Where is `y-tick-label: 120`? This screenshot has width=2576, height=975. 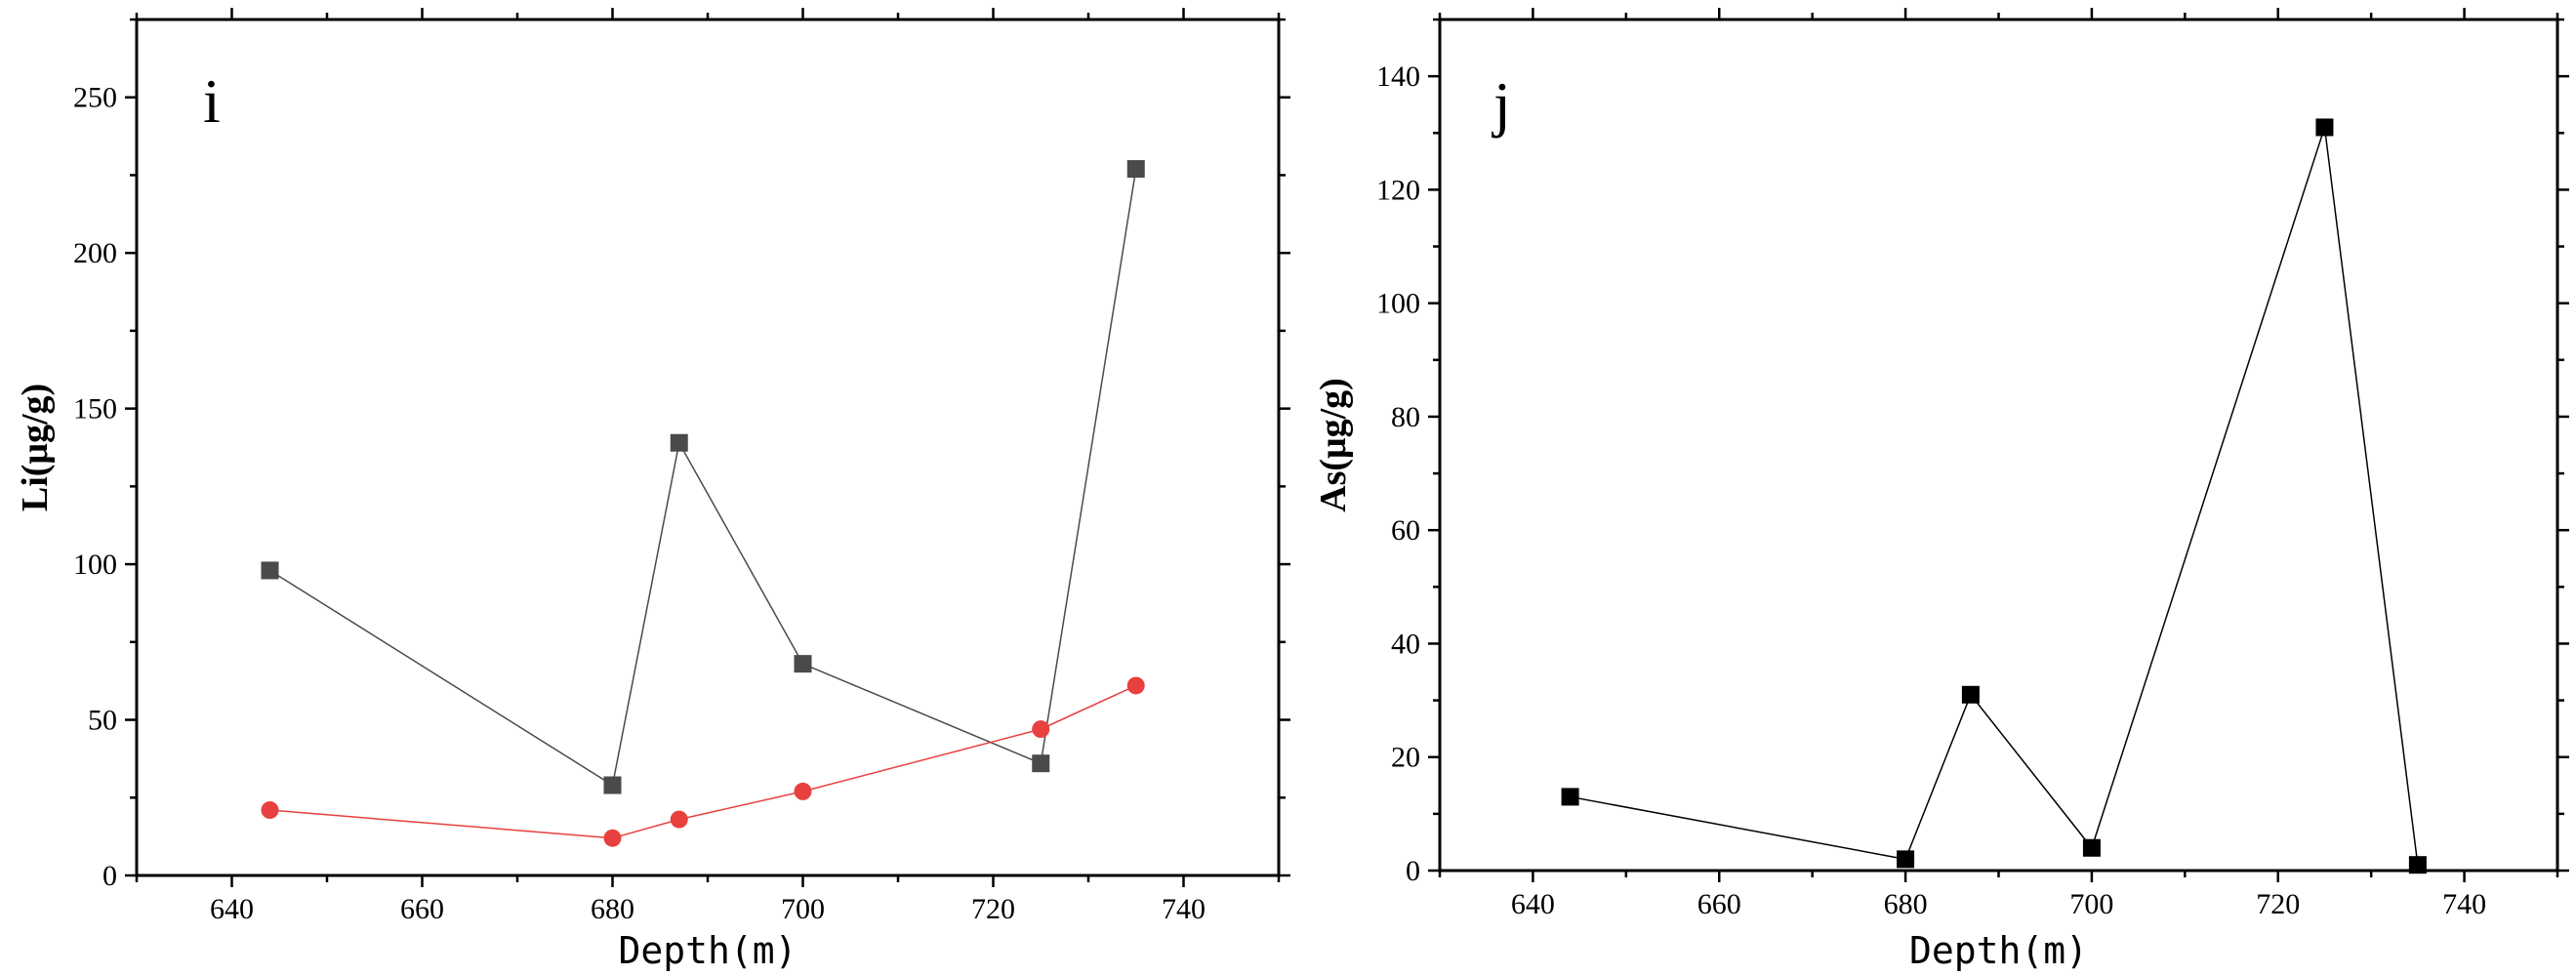 y-tick-label: 120 is located at coordinates (1398, 190).